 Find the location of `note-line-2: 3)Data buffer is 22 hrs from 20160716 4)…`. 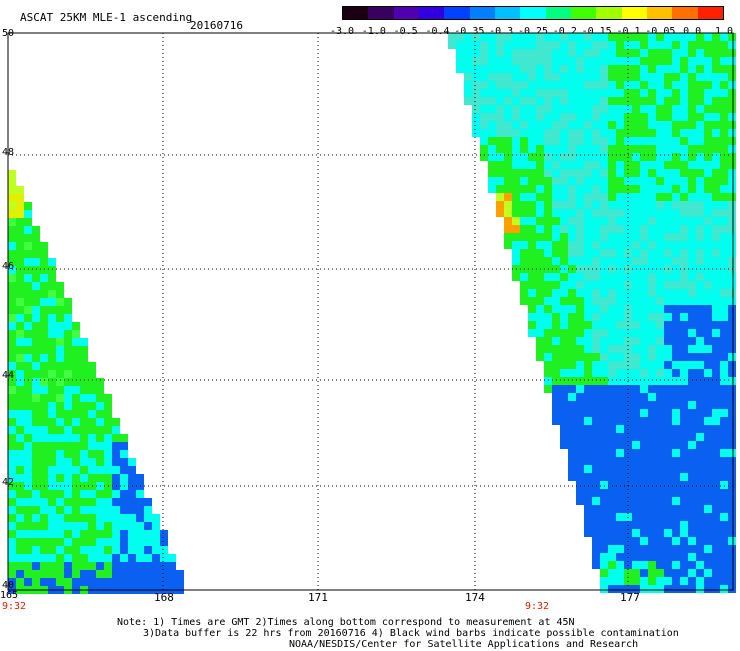

note-line-2: 3)Data buffer is 22 hrs from 20160716 4)… is located at coordinates (411, 633).